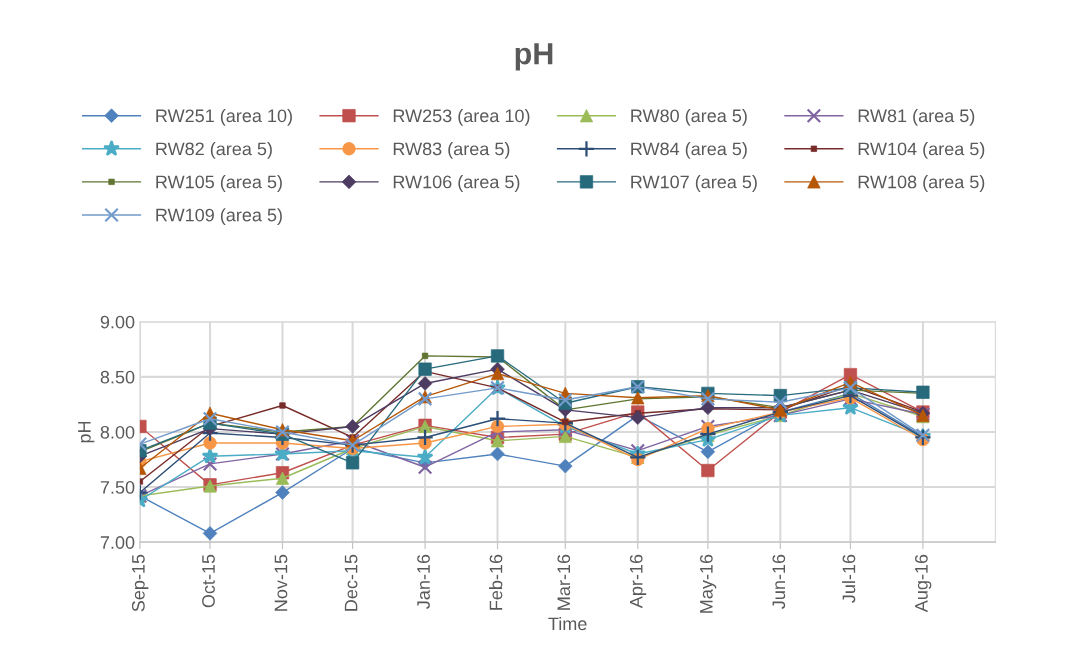 This screenshot has width=1068, height=662. What do you see at coordinates (534, 57) in the screenshot?
I see `chart-title: pH` at bounding box center [534, 57].